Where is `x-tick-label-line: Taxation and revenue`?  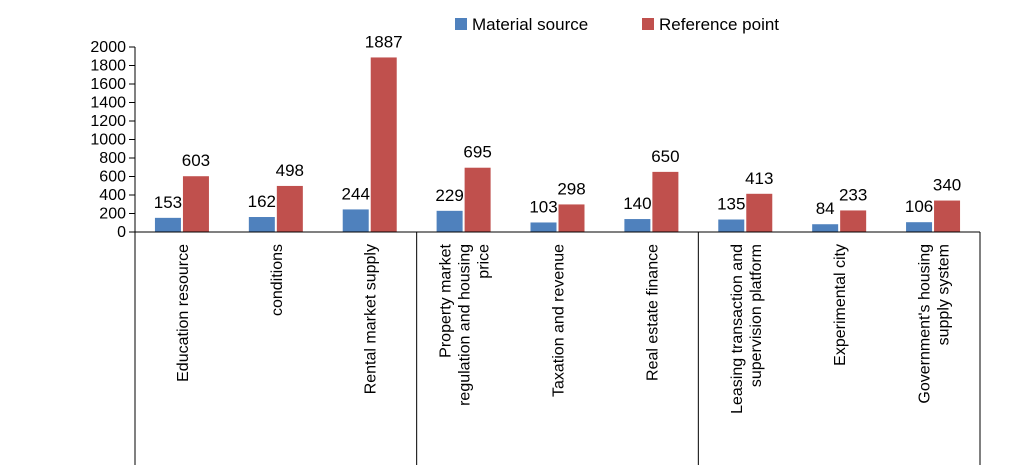
x-tick-label-line: Taxation and revenue is located at coordinates (559, 320).